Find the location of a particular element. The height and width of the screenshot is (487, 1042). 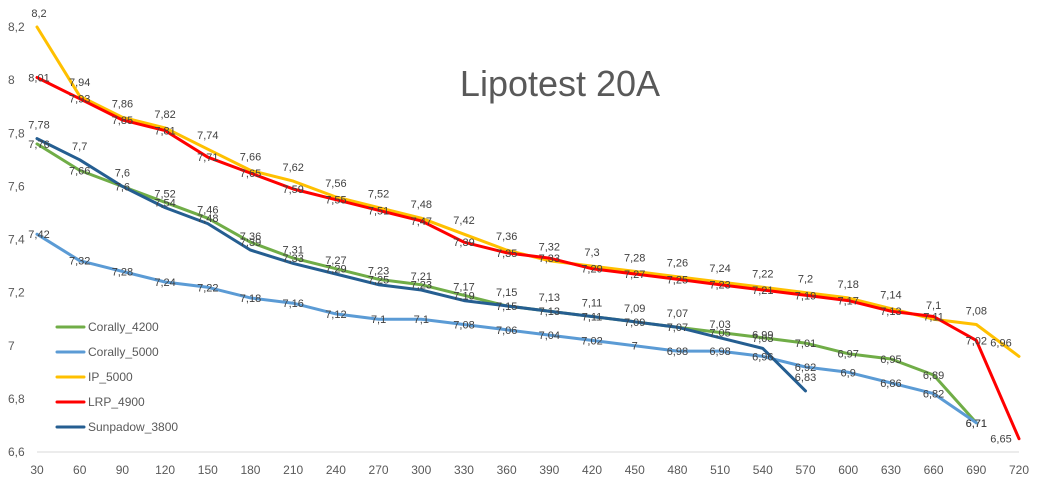

data-label: 7,31 is located at coordinates (292, 250).